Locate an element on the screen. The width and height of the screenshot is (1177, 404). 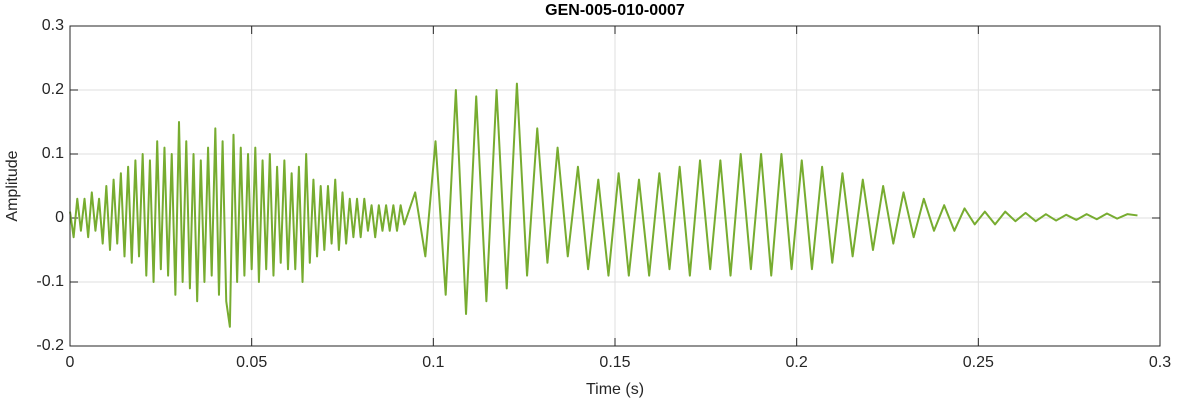
y-tick-label: 0 is located at coordinates (59, 217).